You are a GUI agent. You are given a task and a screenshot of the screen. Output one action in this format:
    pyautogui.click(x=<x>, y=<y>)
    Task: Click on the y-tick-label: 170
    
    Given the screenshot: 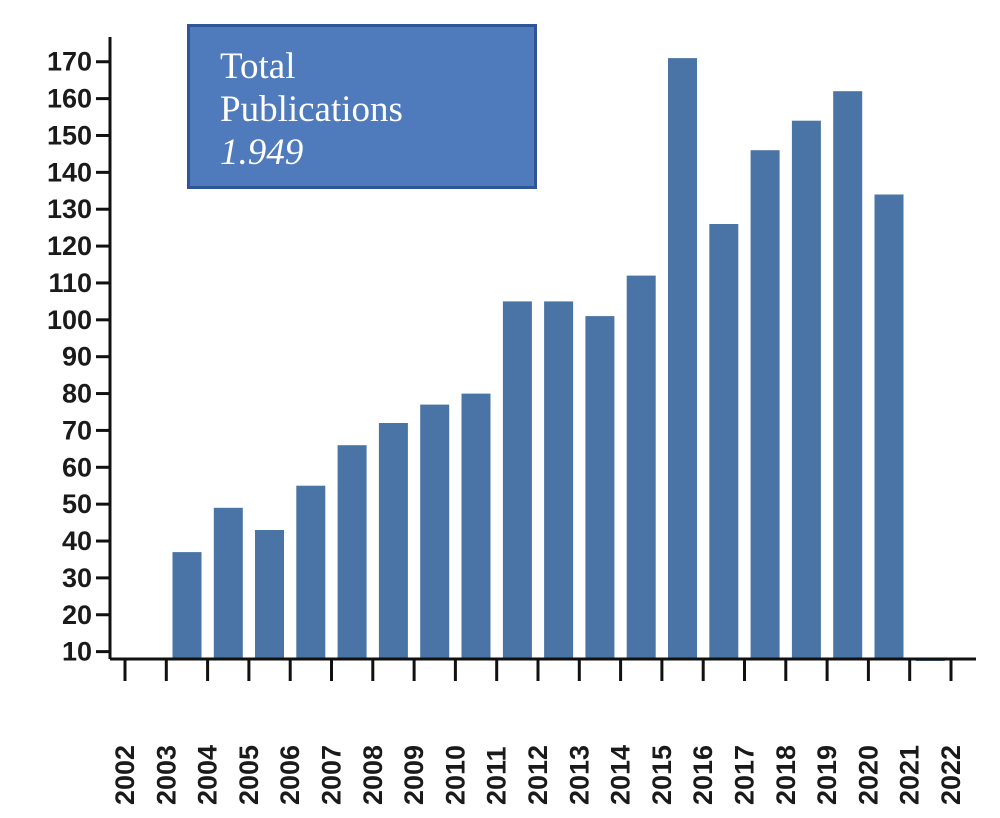 What is the action you would take?
    pyautogui.click(x=69, y=62)
    